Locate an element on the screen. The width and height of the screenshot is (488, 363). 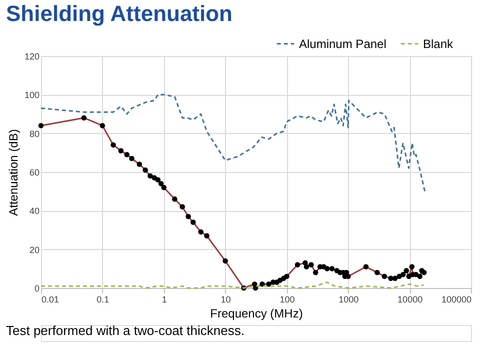
x-tick-label: 1 is located at coordinates (164, 299).